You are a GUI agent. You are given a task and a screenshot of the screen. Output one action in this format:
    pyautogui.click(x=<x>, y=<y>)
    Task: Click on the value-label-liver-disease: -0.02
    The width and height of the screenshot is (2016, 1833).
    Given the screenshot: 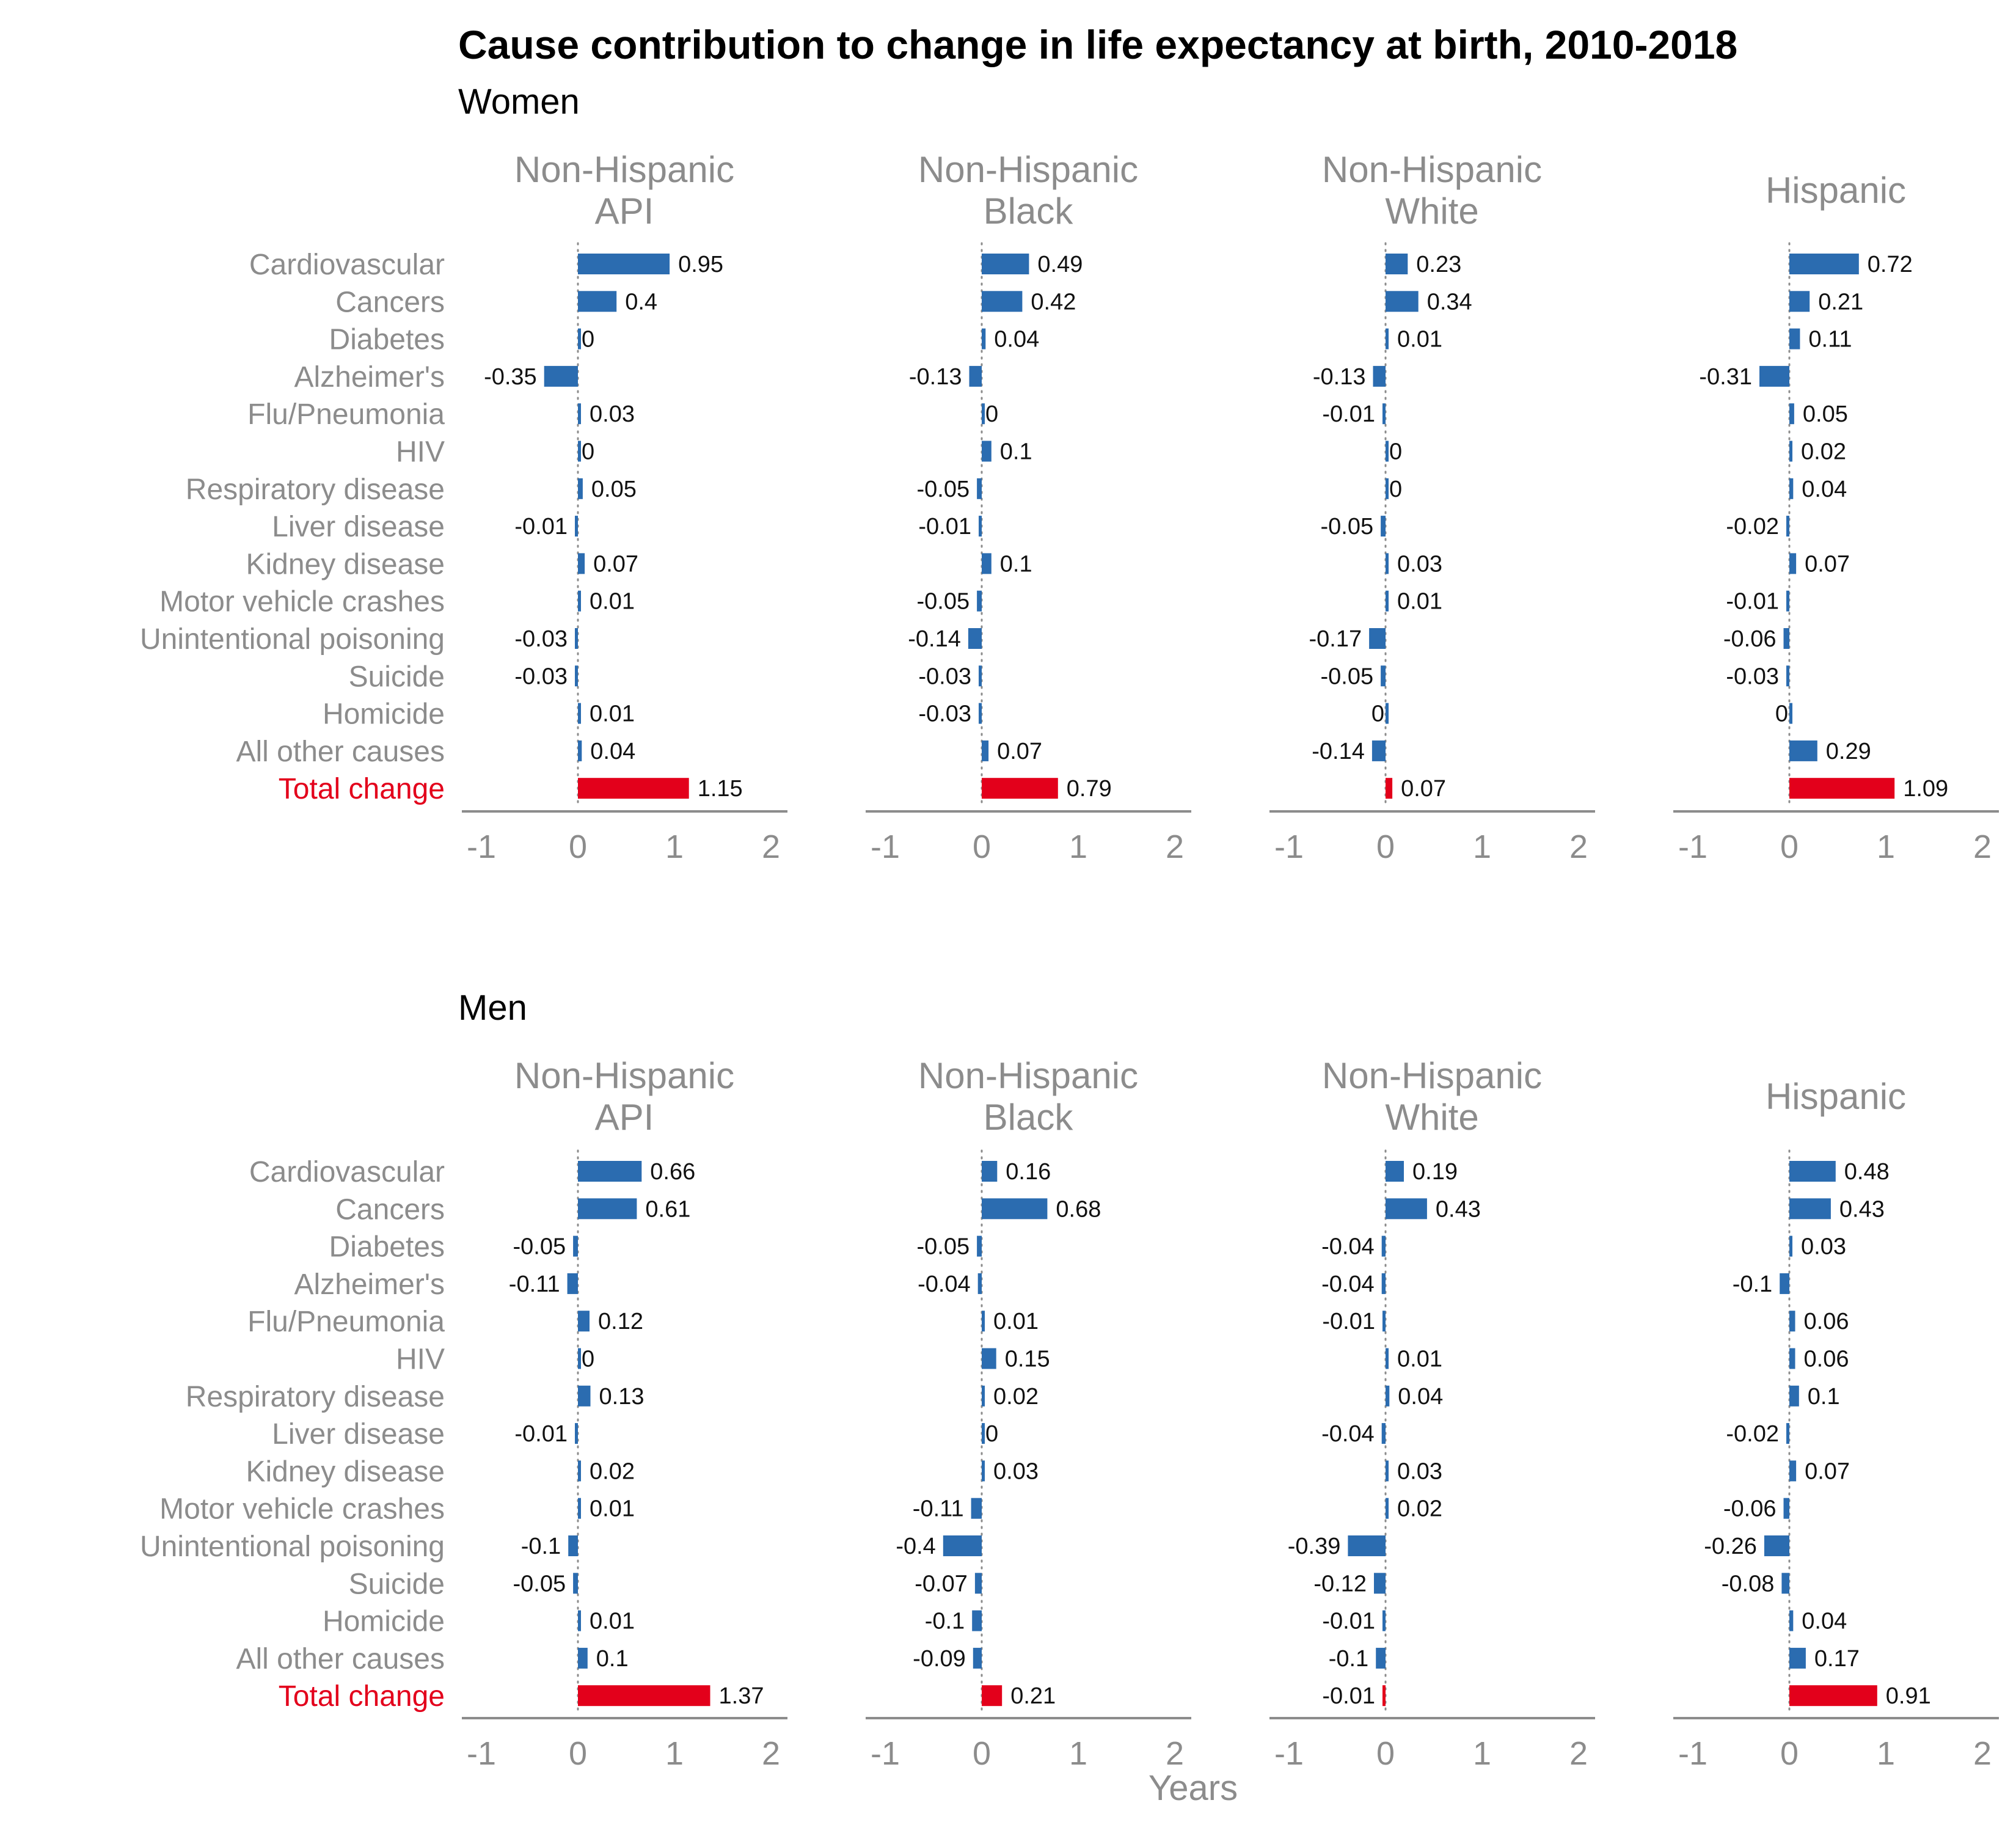 What is the action you would take?
    pyautogui.click(x=1752, y=527)
    